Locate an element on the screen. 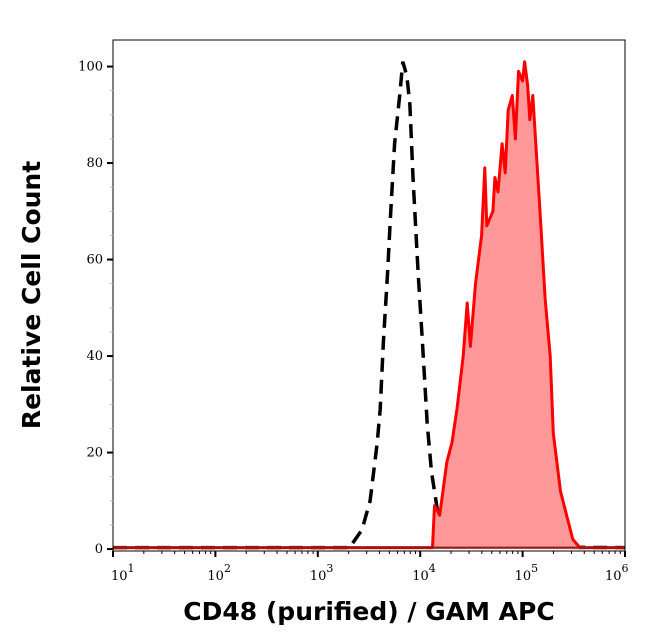 This screenshot has width=646, height=641. x-tick-label: 10⁶ is located at coordinates (617, 573).